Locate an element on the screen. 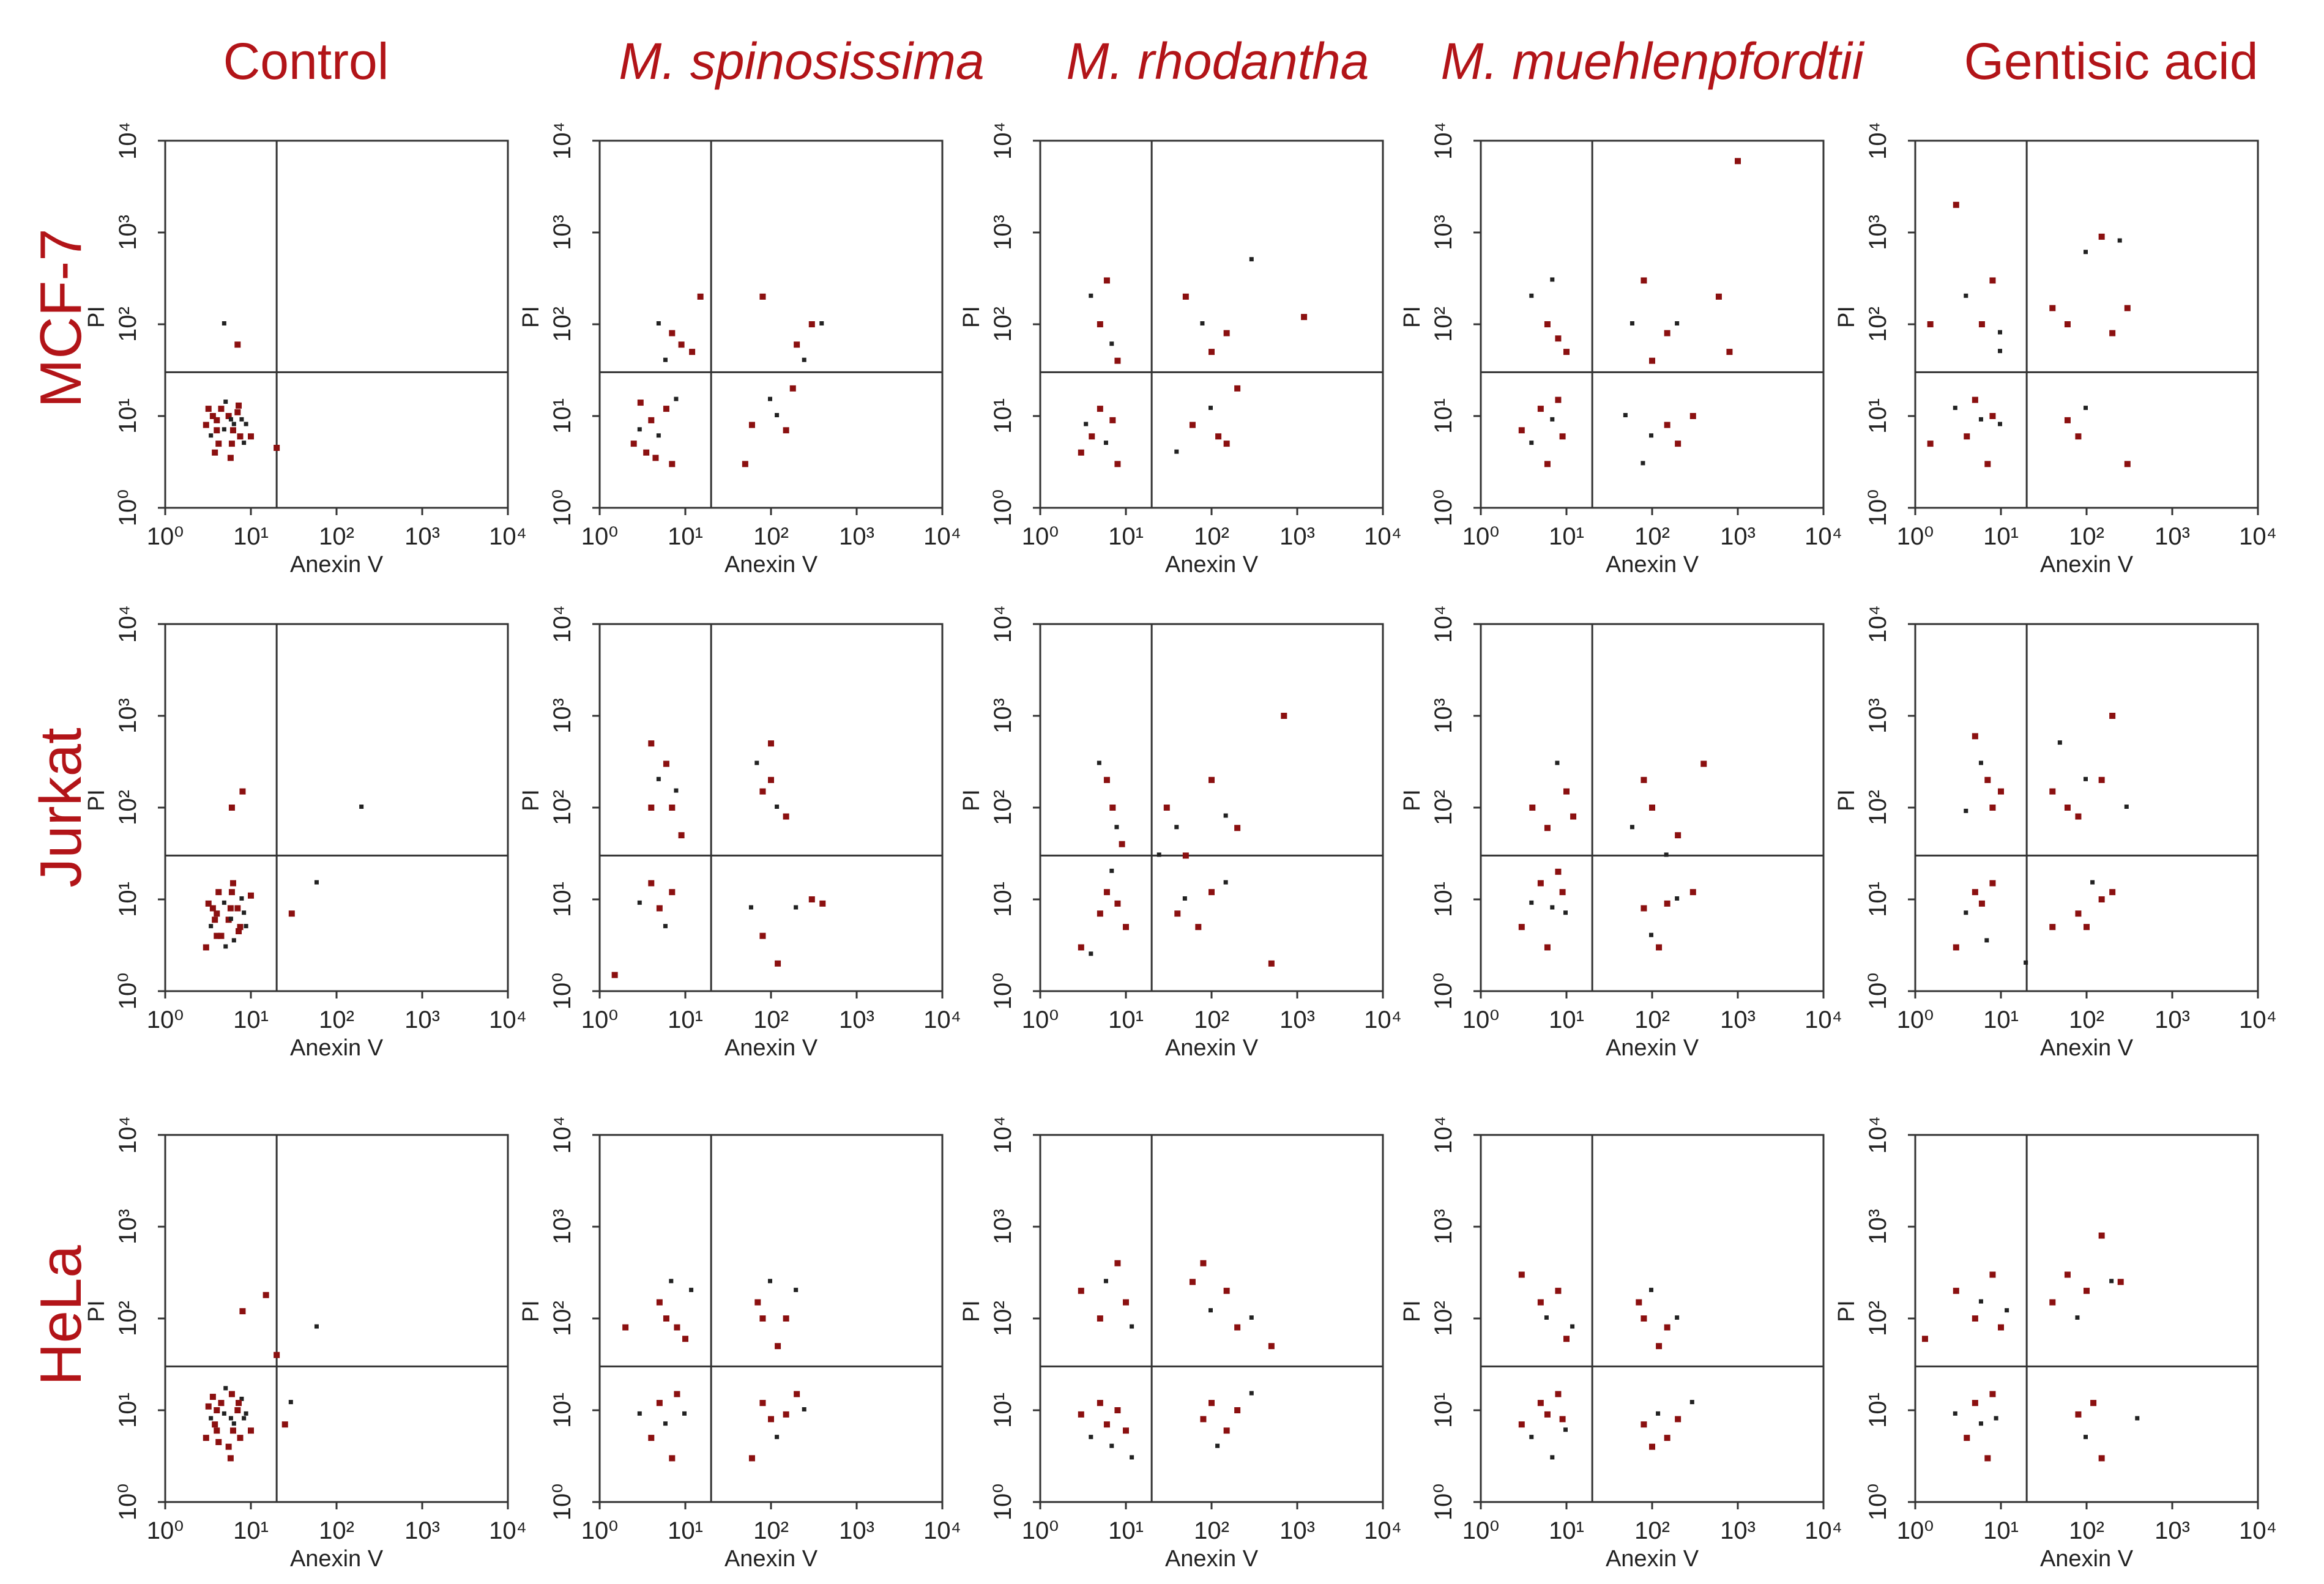 The height and width of the screenshot is (1584, 2324). y-tick-label: 10⁴ is located at coordinates (562, 1135).